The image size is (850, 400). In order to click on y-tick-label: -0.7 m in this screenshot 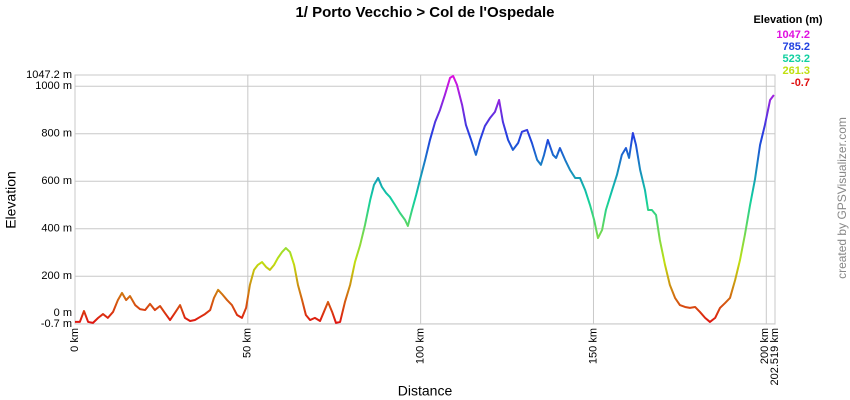, I will do `click(56, 324)`.